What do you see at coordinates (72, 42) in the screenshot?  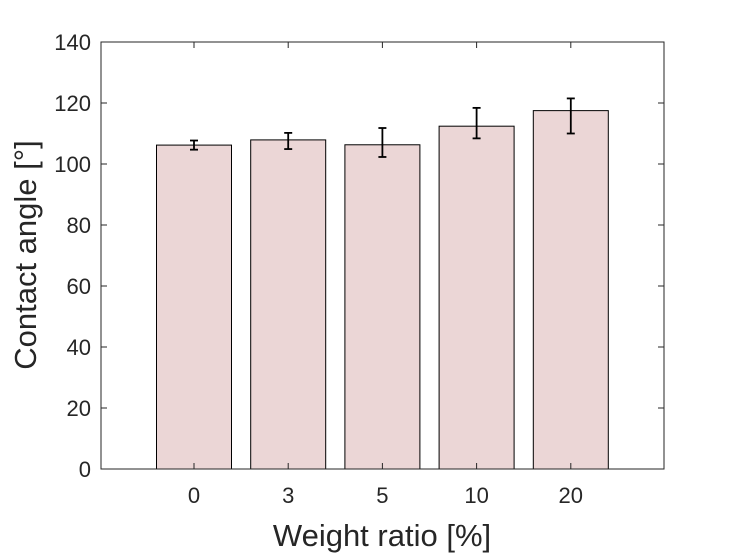 I see `y-tick-label-140: 140` at bounding box center [72, 42].